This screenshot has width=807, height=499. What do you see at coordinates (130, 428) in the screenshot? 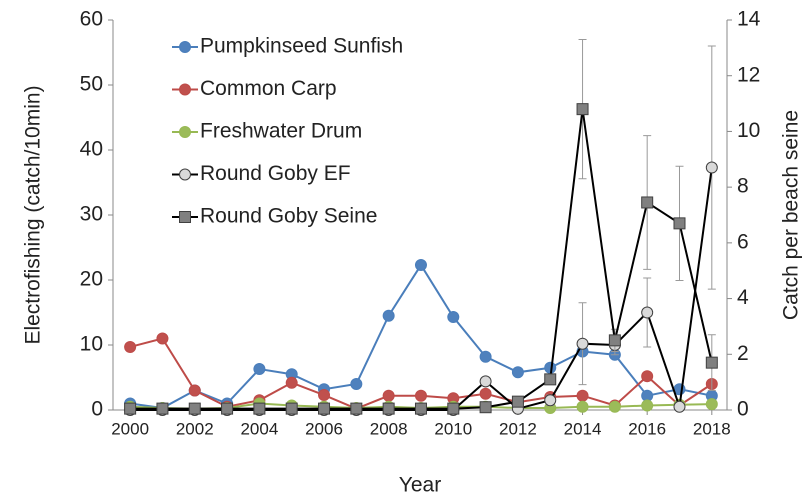
I see `x-tick-label: 2000` at bounding box center [130, 428].